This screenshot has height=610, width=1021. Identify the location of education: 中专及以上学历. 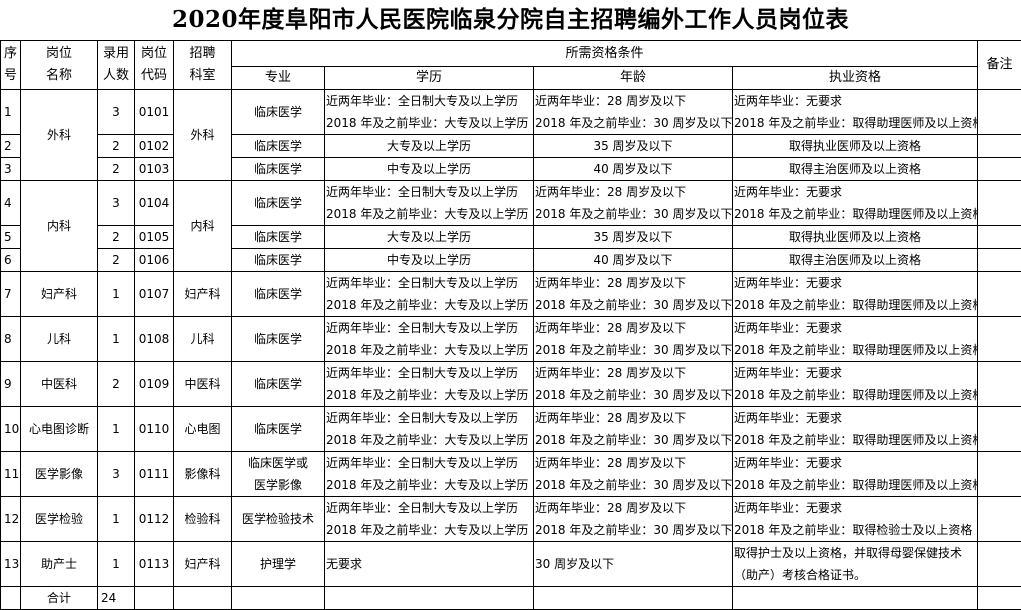
(429, 260).